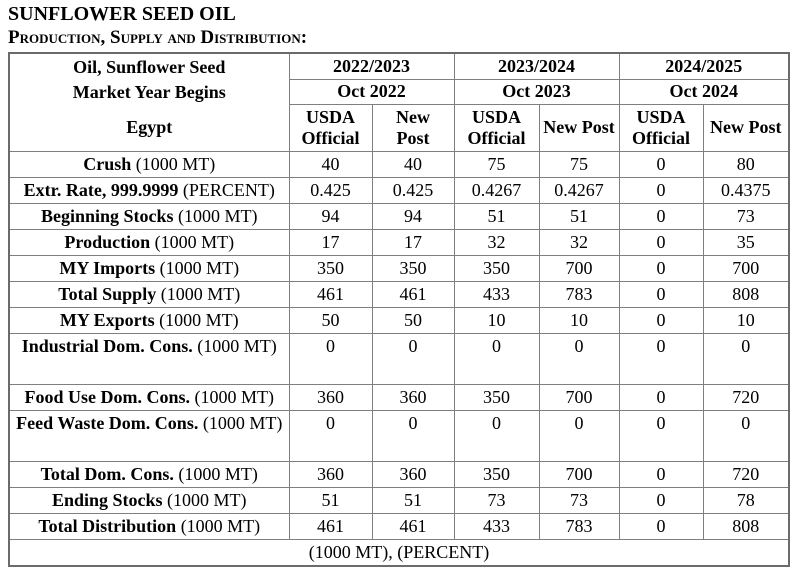  What do you see at coordinates (149, 358) in the screenshot?
I see `row-label-cell: Industrial Dom. Cons. (1000 MT)` at bounding box center [149, 358].